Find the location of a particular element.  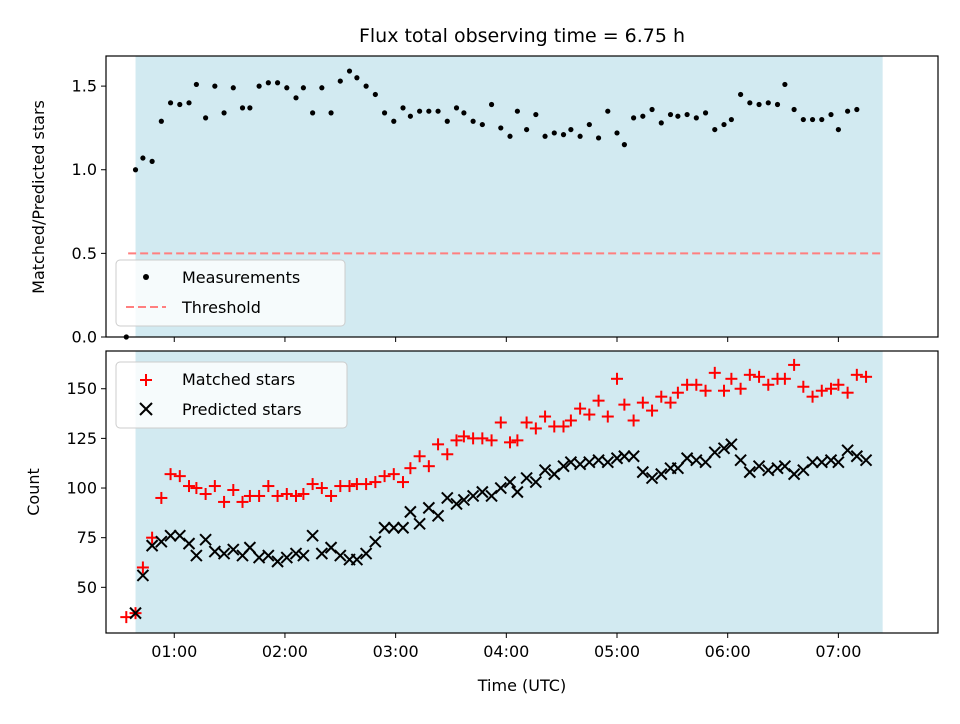

x-tick-label: 02:00 is located at coordinates (285, 651).